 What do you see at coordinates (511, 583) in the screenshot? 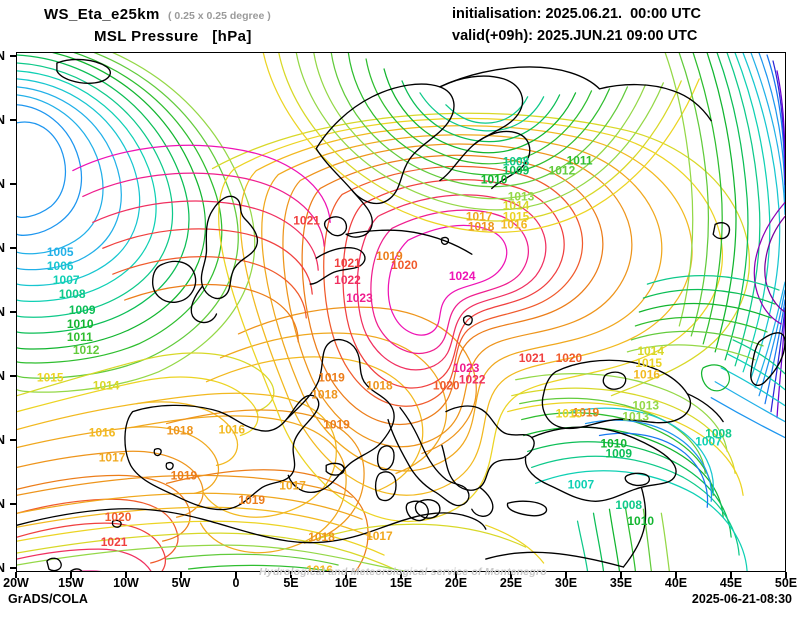
I see `x-axis-tick: 25E` at bounding box center [511, 583].